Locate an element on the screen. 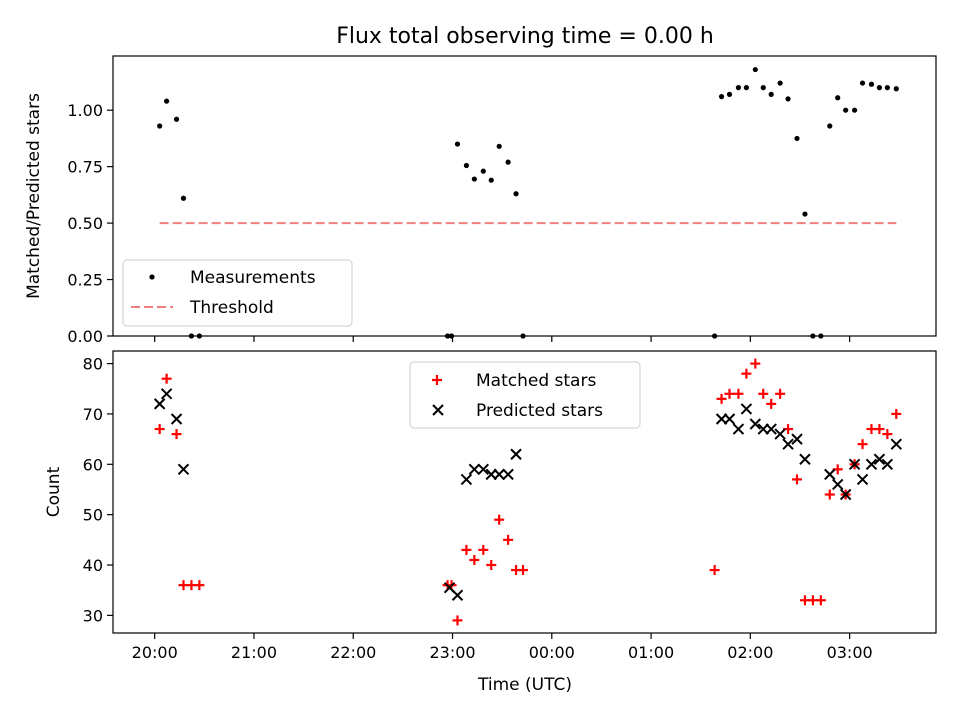 This screenshot has height=720, width=960. top-y-ticks: 0.00 0.25 0.50 0.75 1.00 is located at coordinates (90, 223).